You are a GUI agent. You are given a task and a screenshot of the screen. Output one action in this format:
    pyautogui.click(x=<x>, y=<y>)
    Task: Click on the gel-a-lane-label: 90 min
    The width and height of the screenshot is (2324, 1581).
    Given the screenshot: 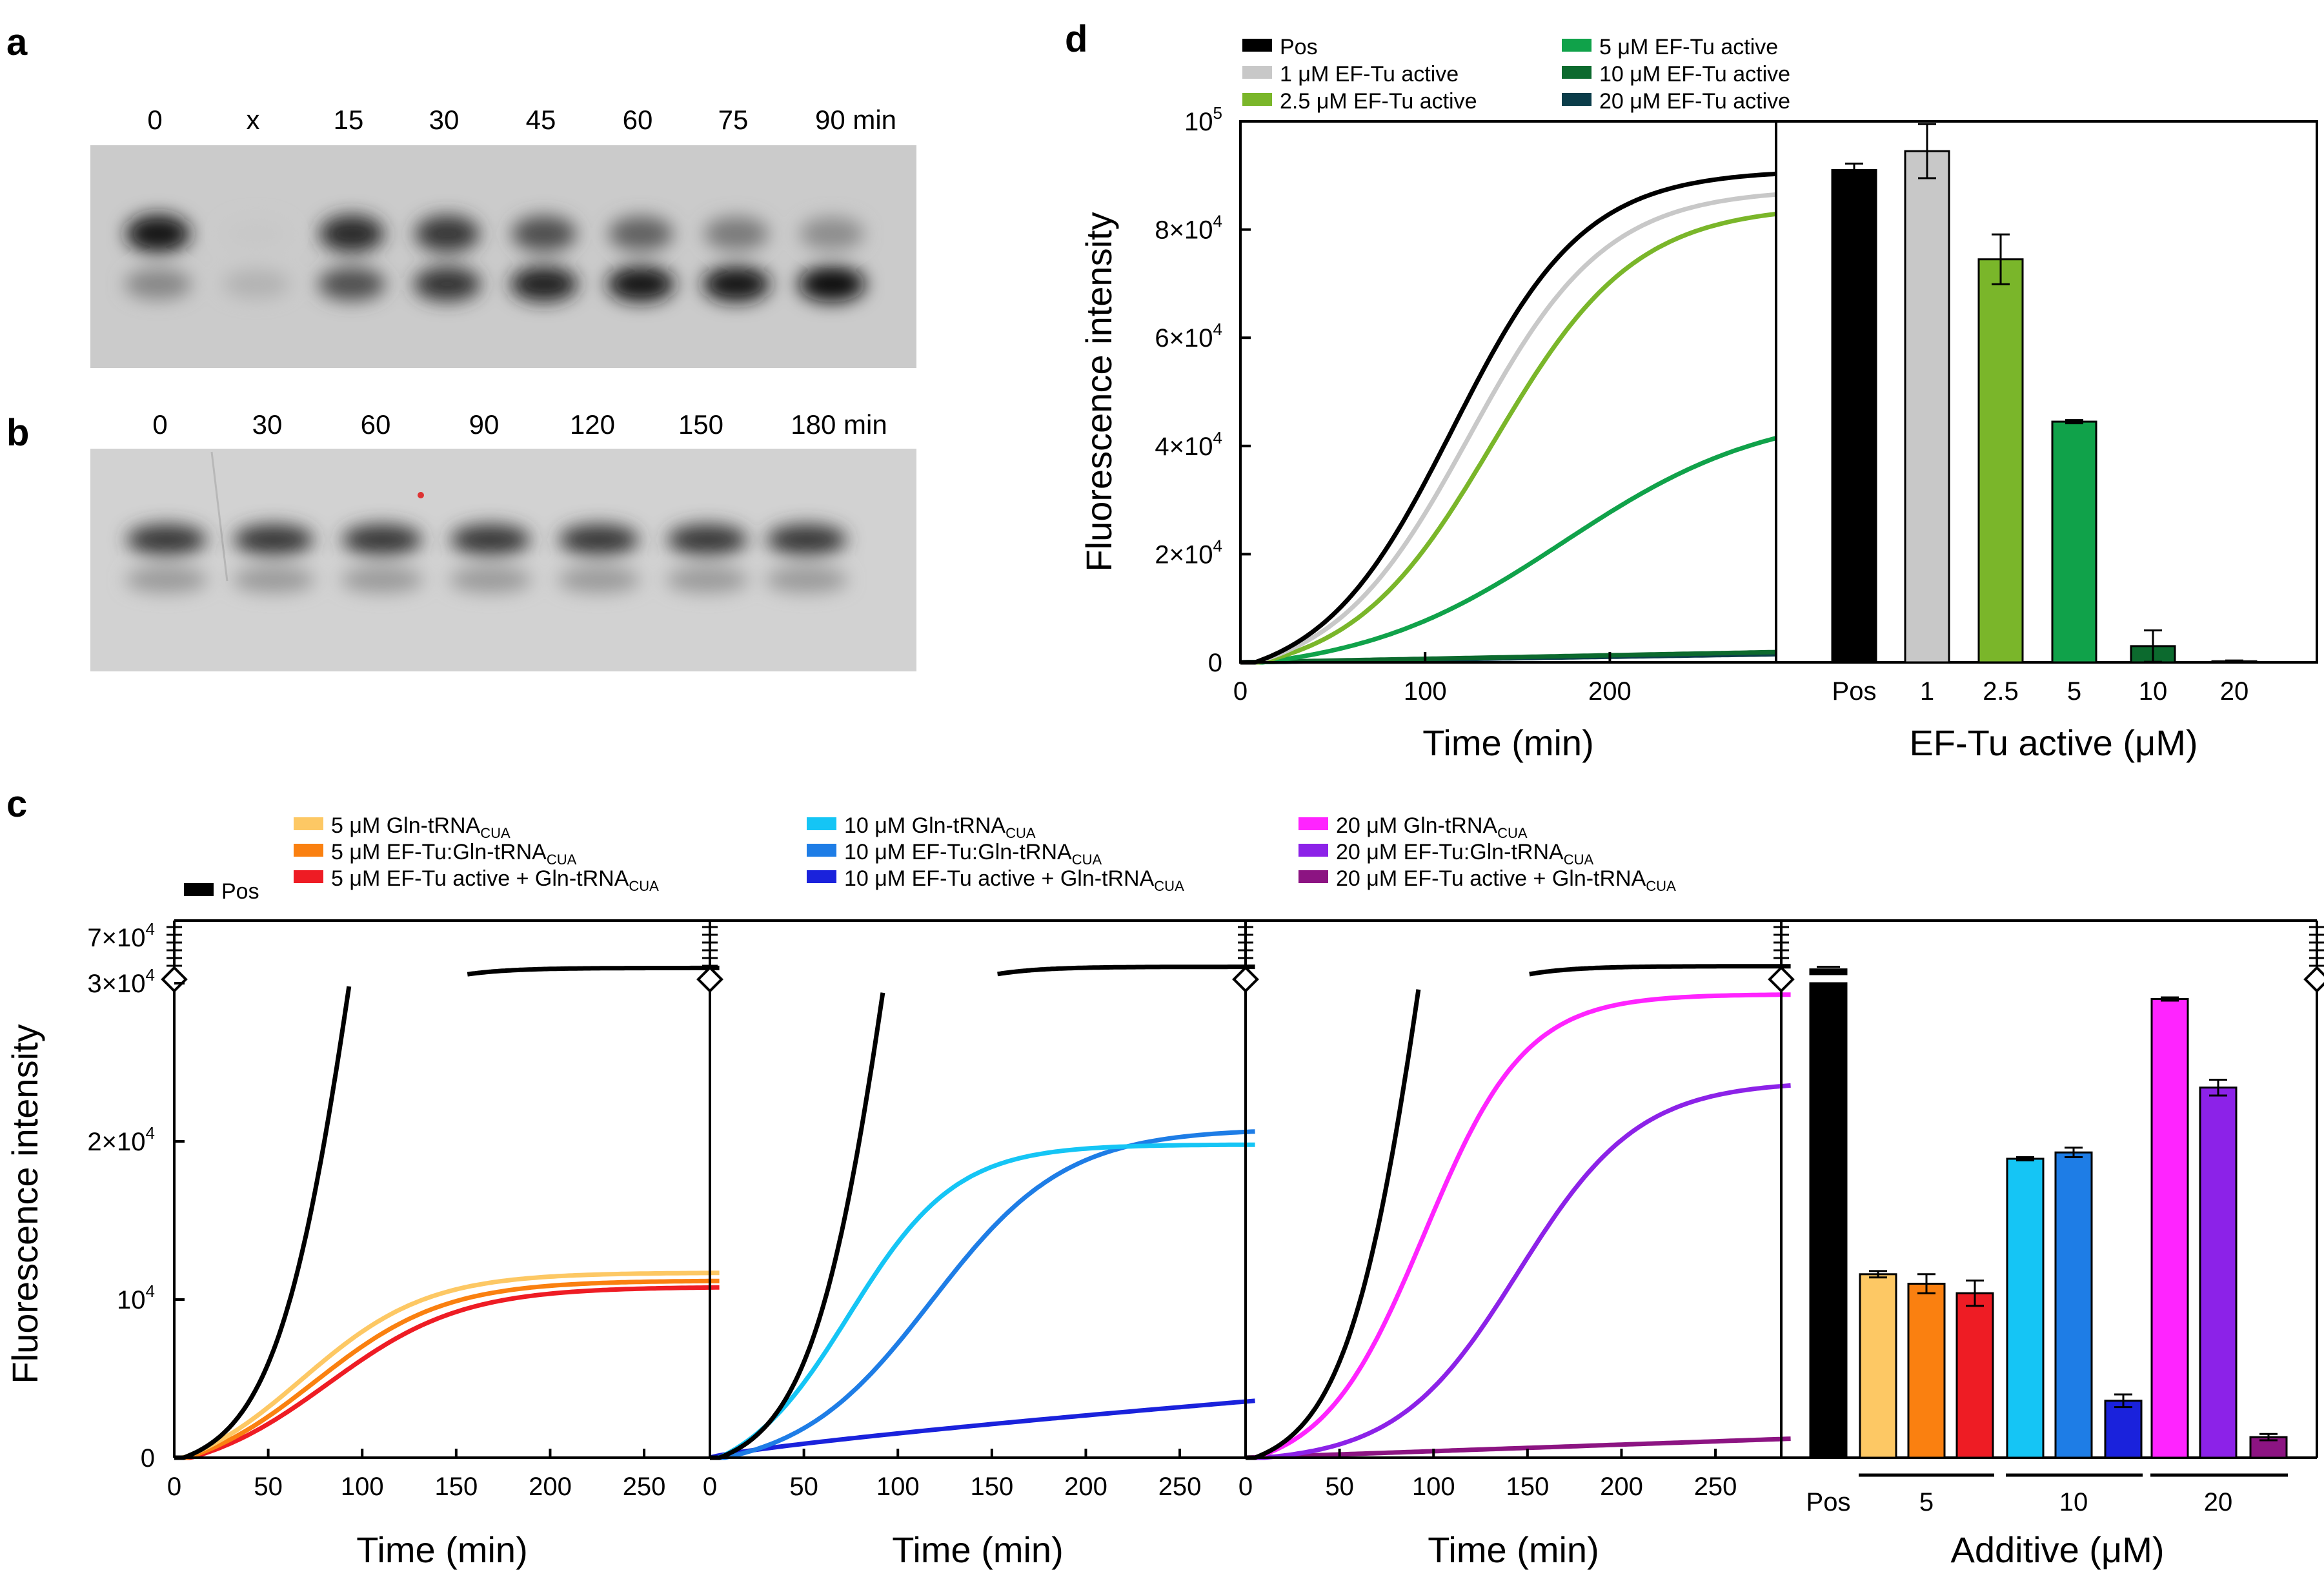 What is the action you would take?
    pyautogui.click(x=855, y=120)
    